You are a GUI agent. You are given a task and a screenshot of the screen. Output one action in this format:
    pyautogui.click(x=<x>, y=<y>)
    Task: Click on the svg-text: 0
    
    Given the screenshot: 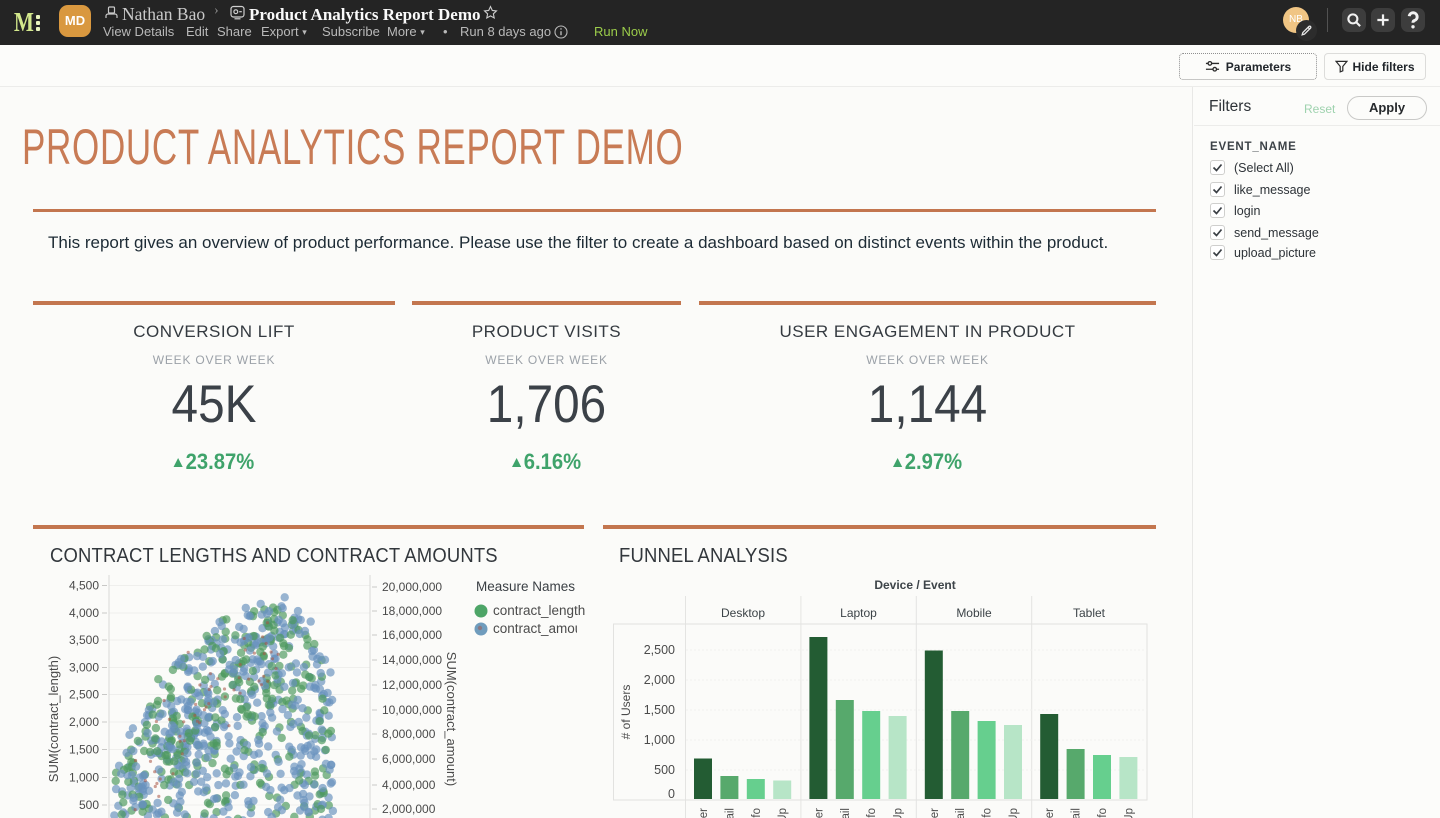 What is the action you would take?
    pyautogui.click(x=671, y=794)
    